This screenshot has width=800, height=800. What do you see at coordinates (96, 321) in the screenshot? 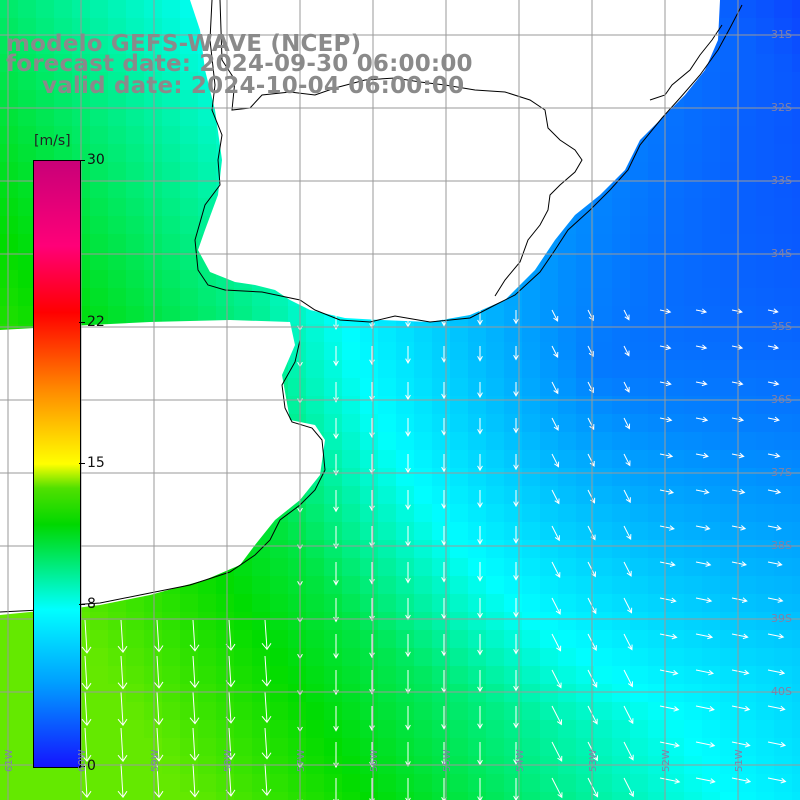
I see `colorbar-tick-label: 22` at bounding box center [96, 321].